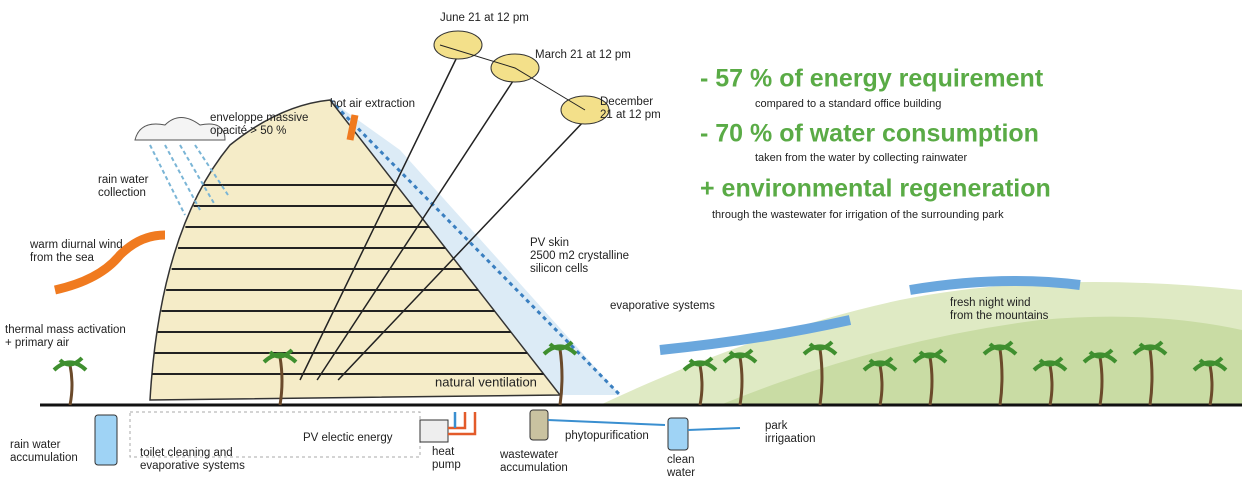 The width and height of the screenshot is (1242, 477). I want to click on headline: + environmental regeneration, so click(875, 189).